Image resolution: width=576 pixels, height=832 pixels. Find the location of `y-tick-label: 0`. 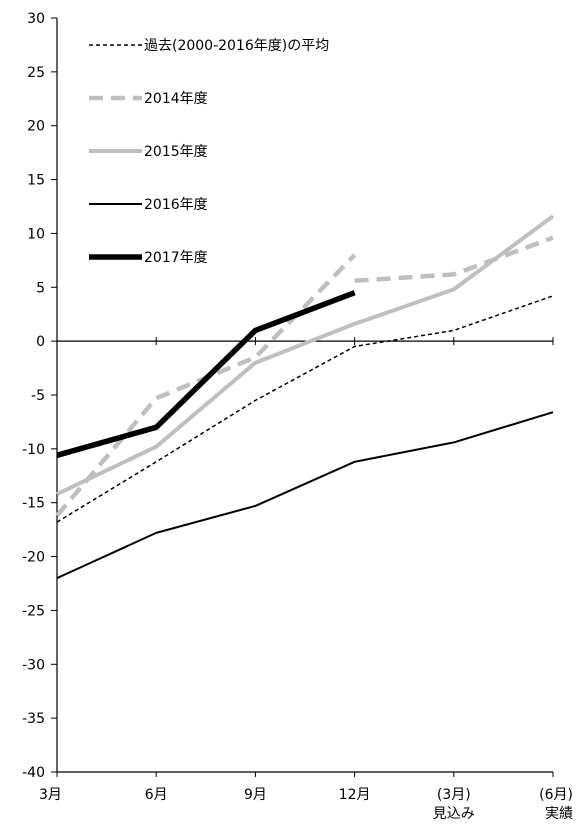

y-tick-label: 0 is located at coordinates (40, 342).